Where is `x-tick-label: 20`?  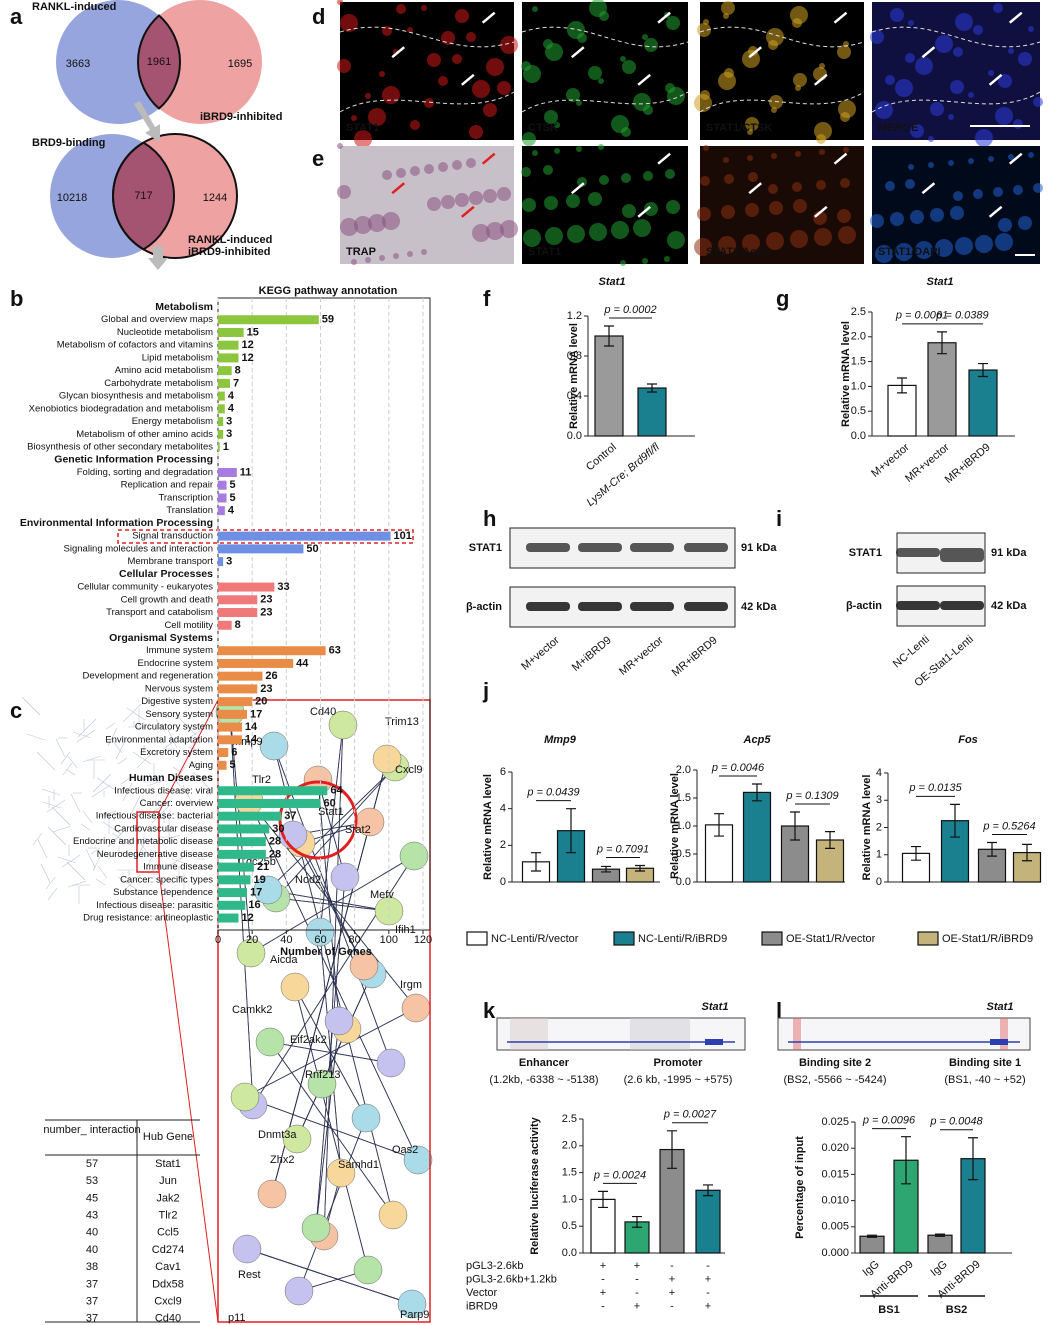 x-tick-label: 20 is located at coordinates (252, 940).